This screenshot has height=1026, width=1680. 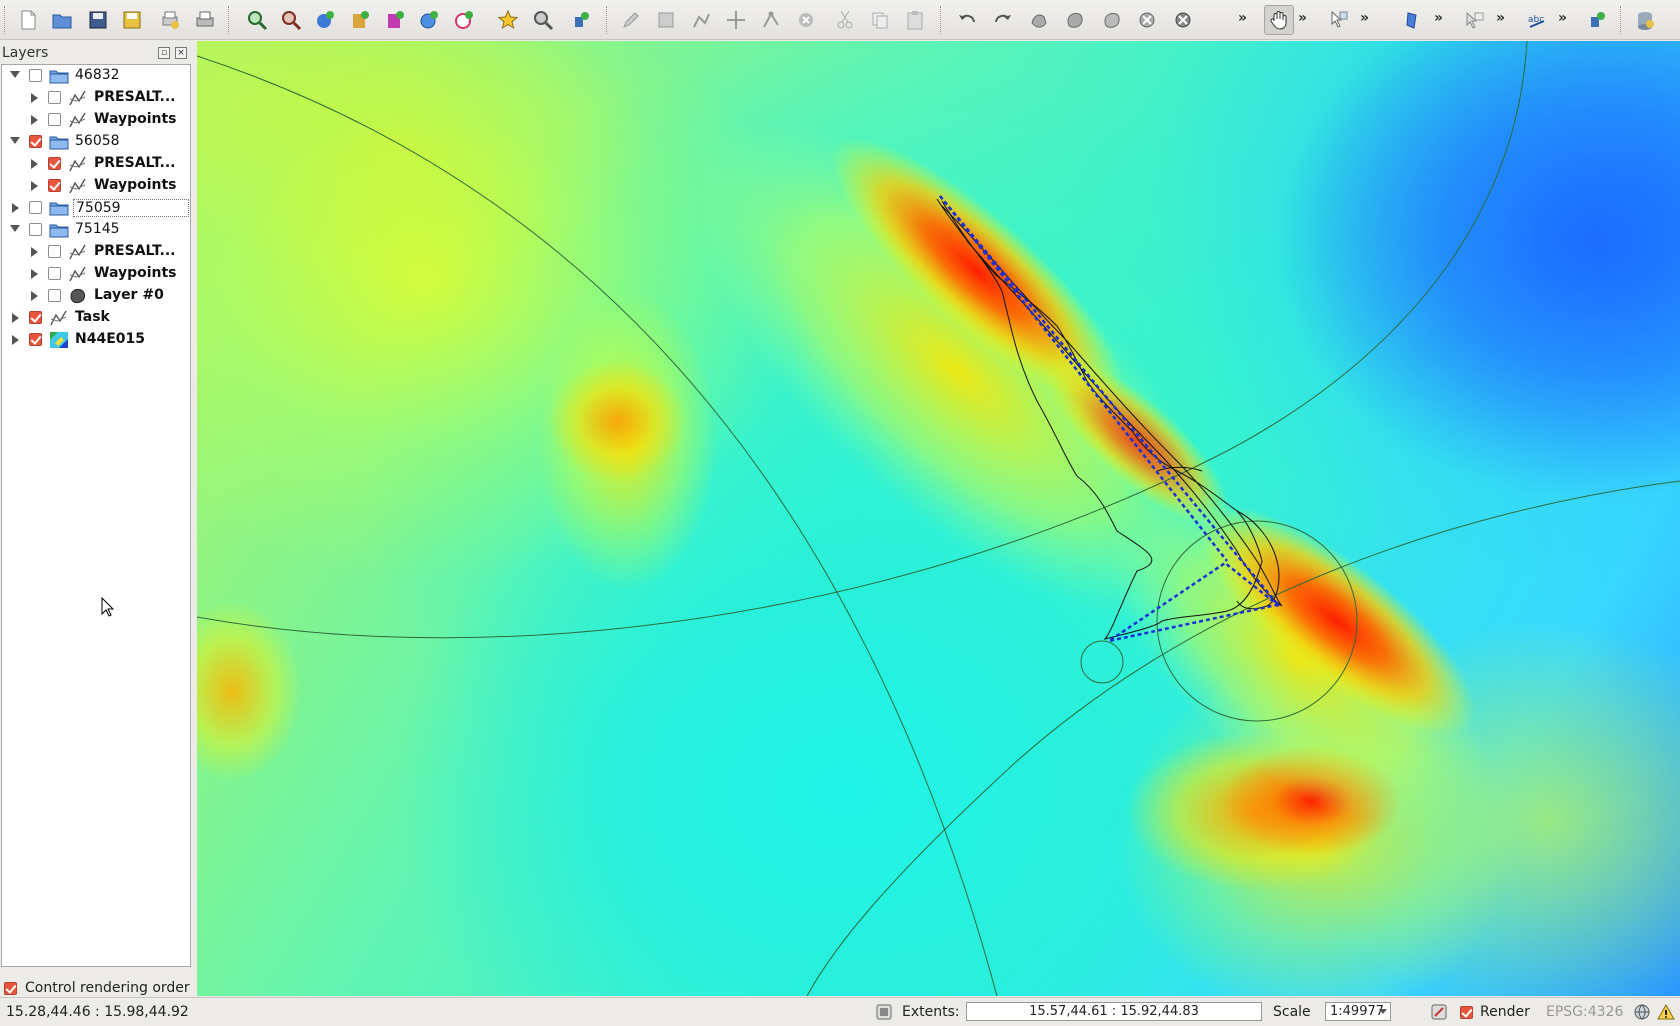 What do you see at coordinates (1279, 20) in the screenshot?
I see `pan-map-button` at bounding box center [1279, 20].